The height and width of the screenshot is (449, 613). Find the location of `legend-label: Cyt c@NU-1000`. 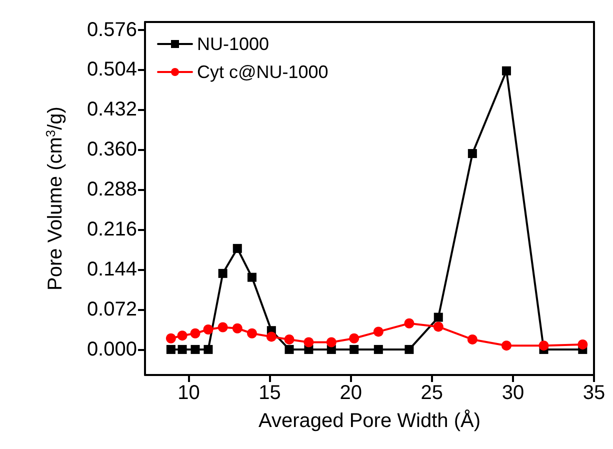

legend-label: Cyt c@NU-1000 is located at coordinates (262, 72).